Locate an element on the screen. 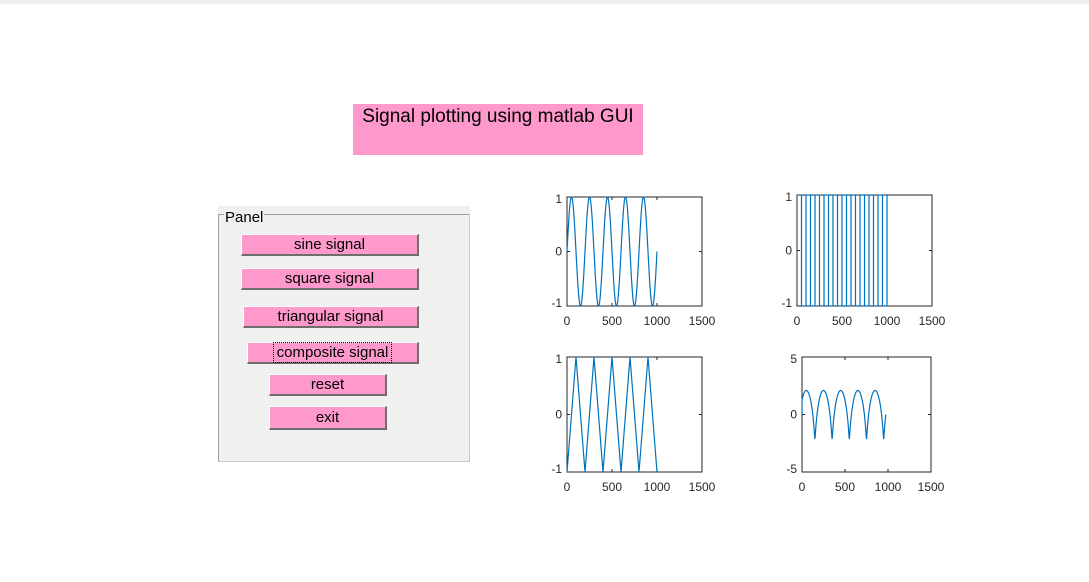 The width and height of the screenshot is (1089, 582). reset-button: reset is located at coordinates (328, 385).